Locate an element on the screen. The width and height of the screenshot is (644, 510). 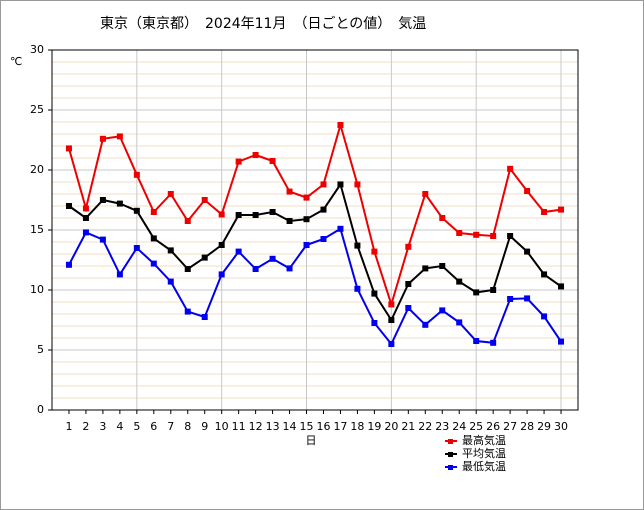
x-tick-label: 26 is located at coordinates (493, 426).